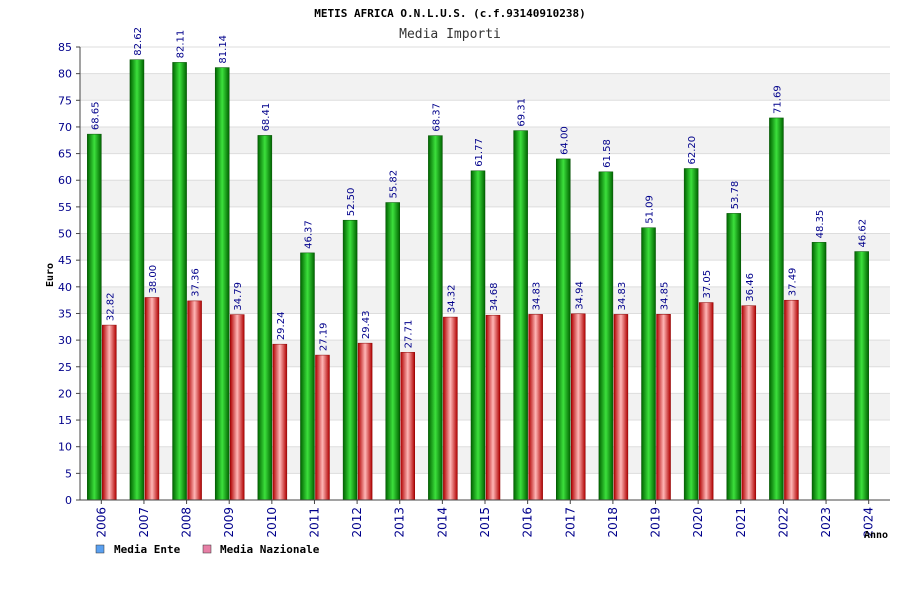  I want to click on x-tick-label: 2015, so click(485, 522).